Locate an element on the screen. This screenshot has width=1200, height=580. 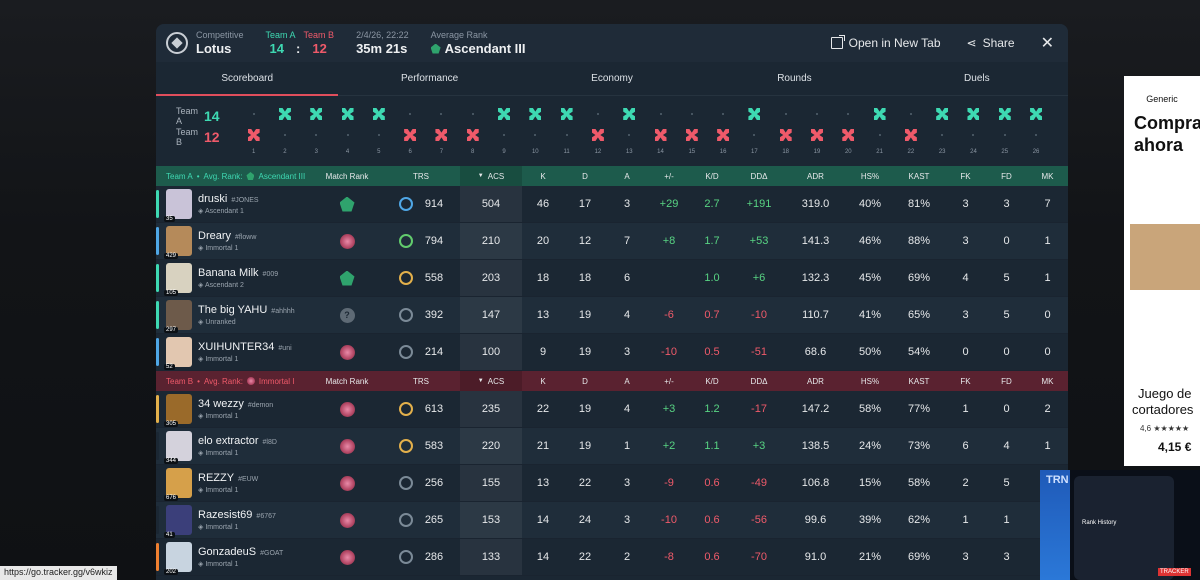
player-name: XUIHUNTER34 is located at coordinates (236, 347).